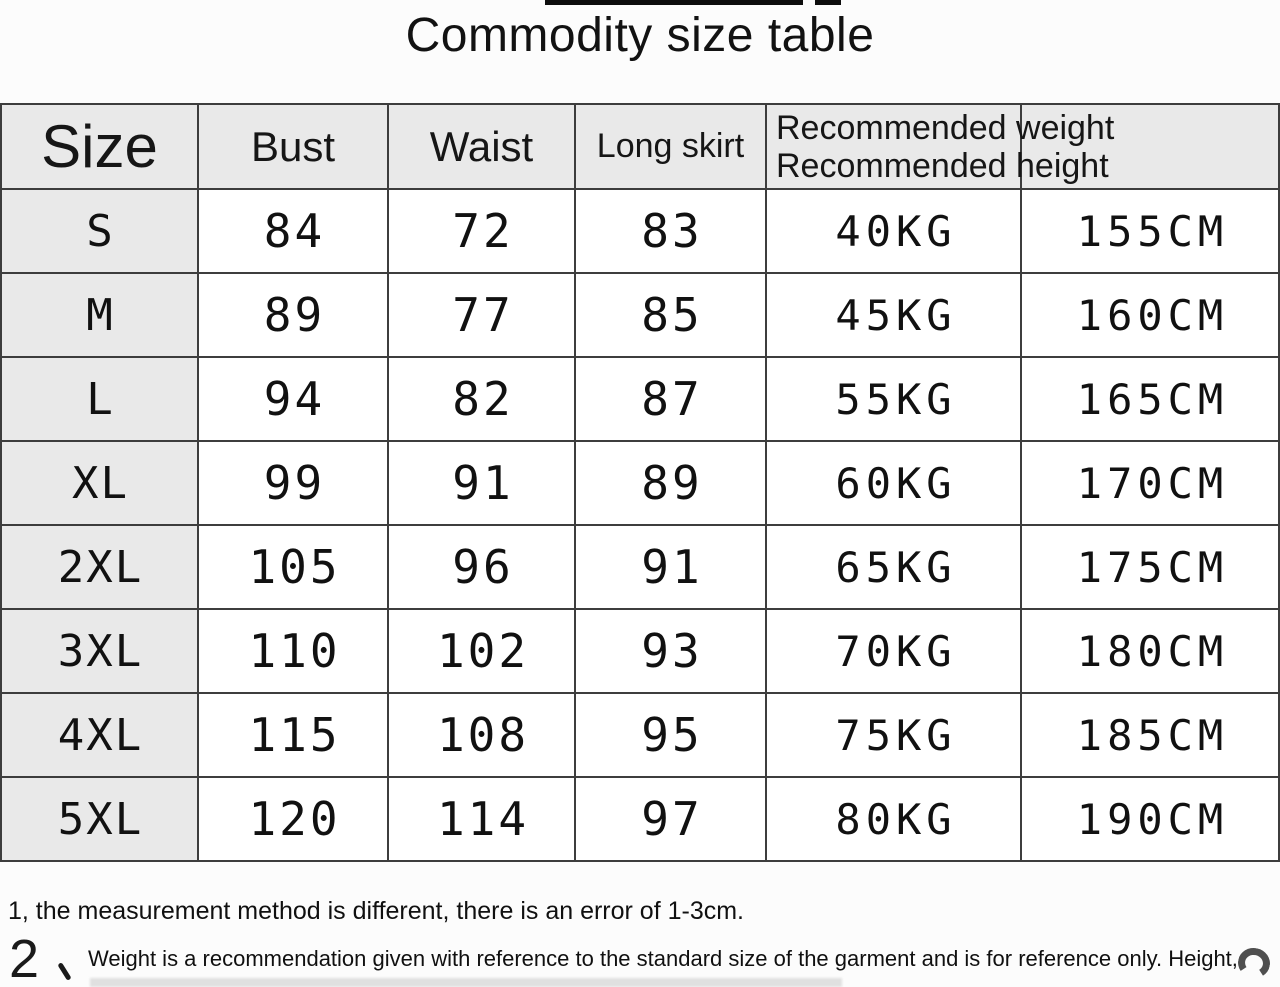 The height and width of the screenshot is (987, 1280). What do you see at coordinates (894, 652) in the screenshot?
I see `cell-weight: 70KG` at bounding box center [894, 652].